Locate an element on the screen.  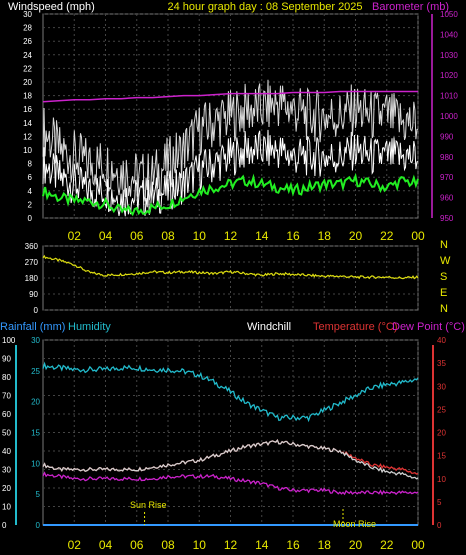
rainfall-tick-label: 15 is located at coordinates (35, 433).